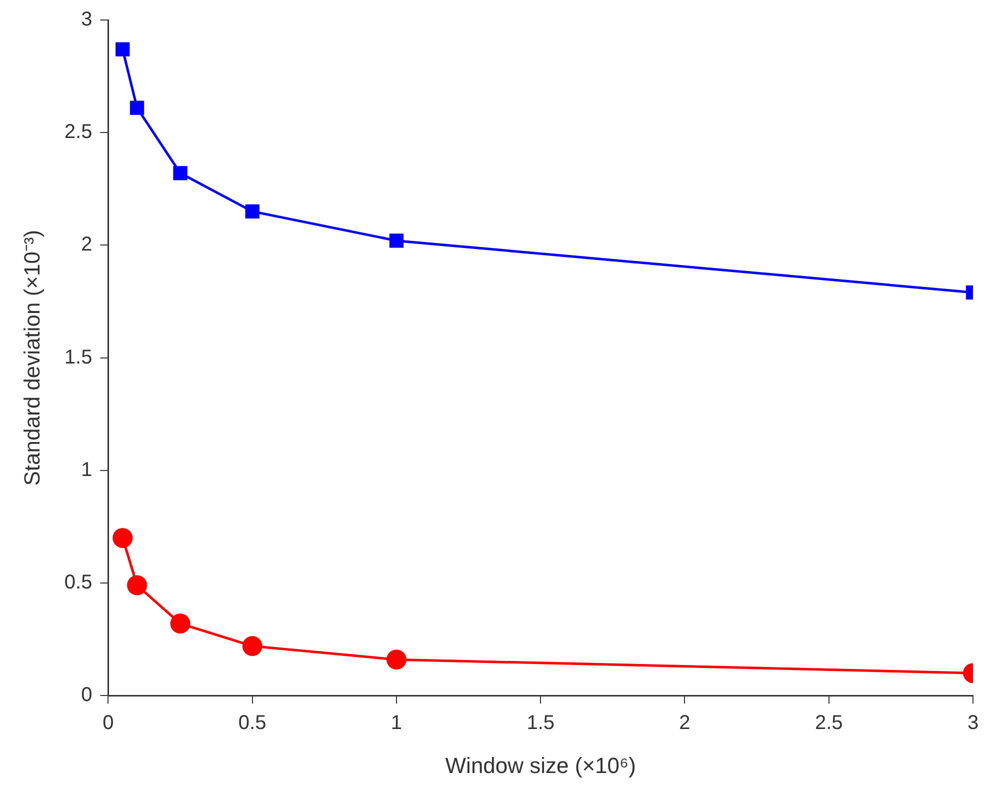  Describe the element at coordinates (252, 723) in the screenshot. I see `x-tick-label: 0.5` at that location.